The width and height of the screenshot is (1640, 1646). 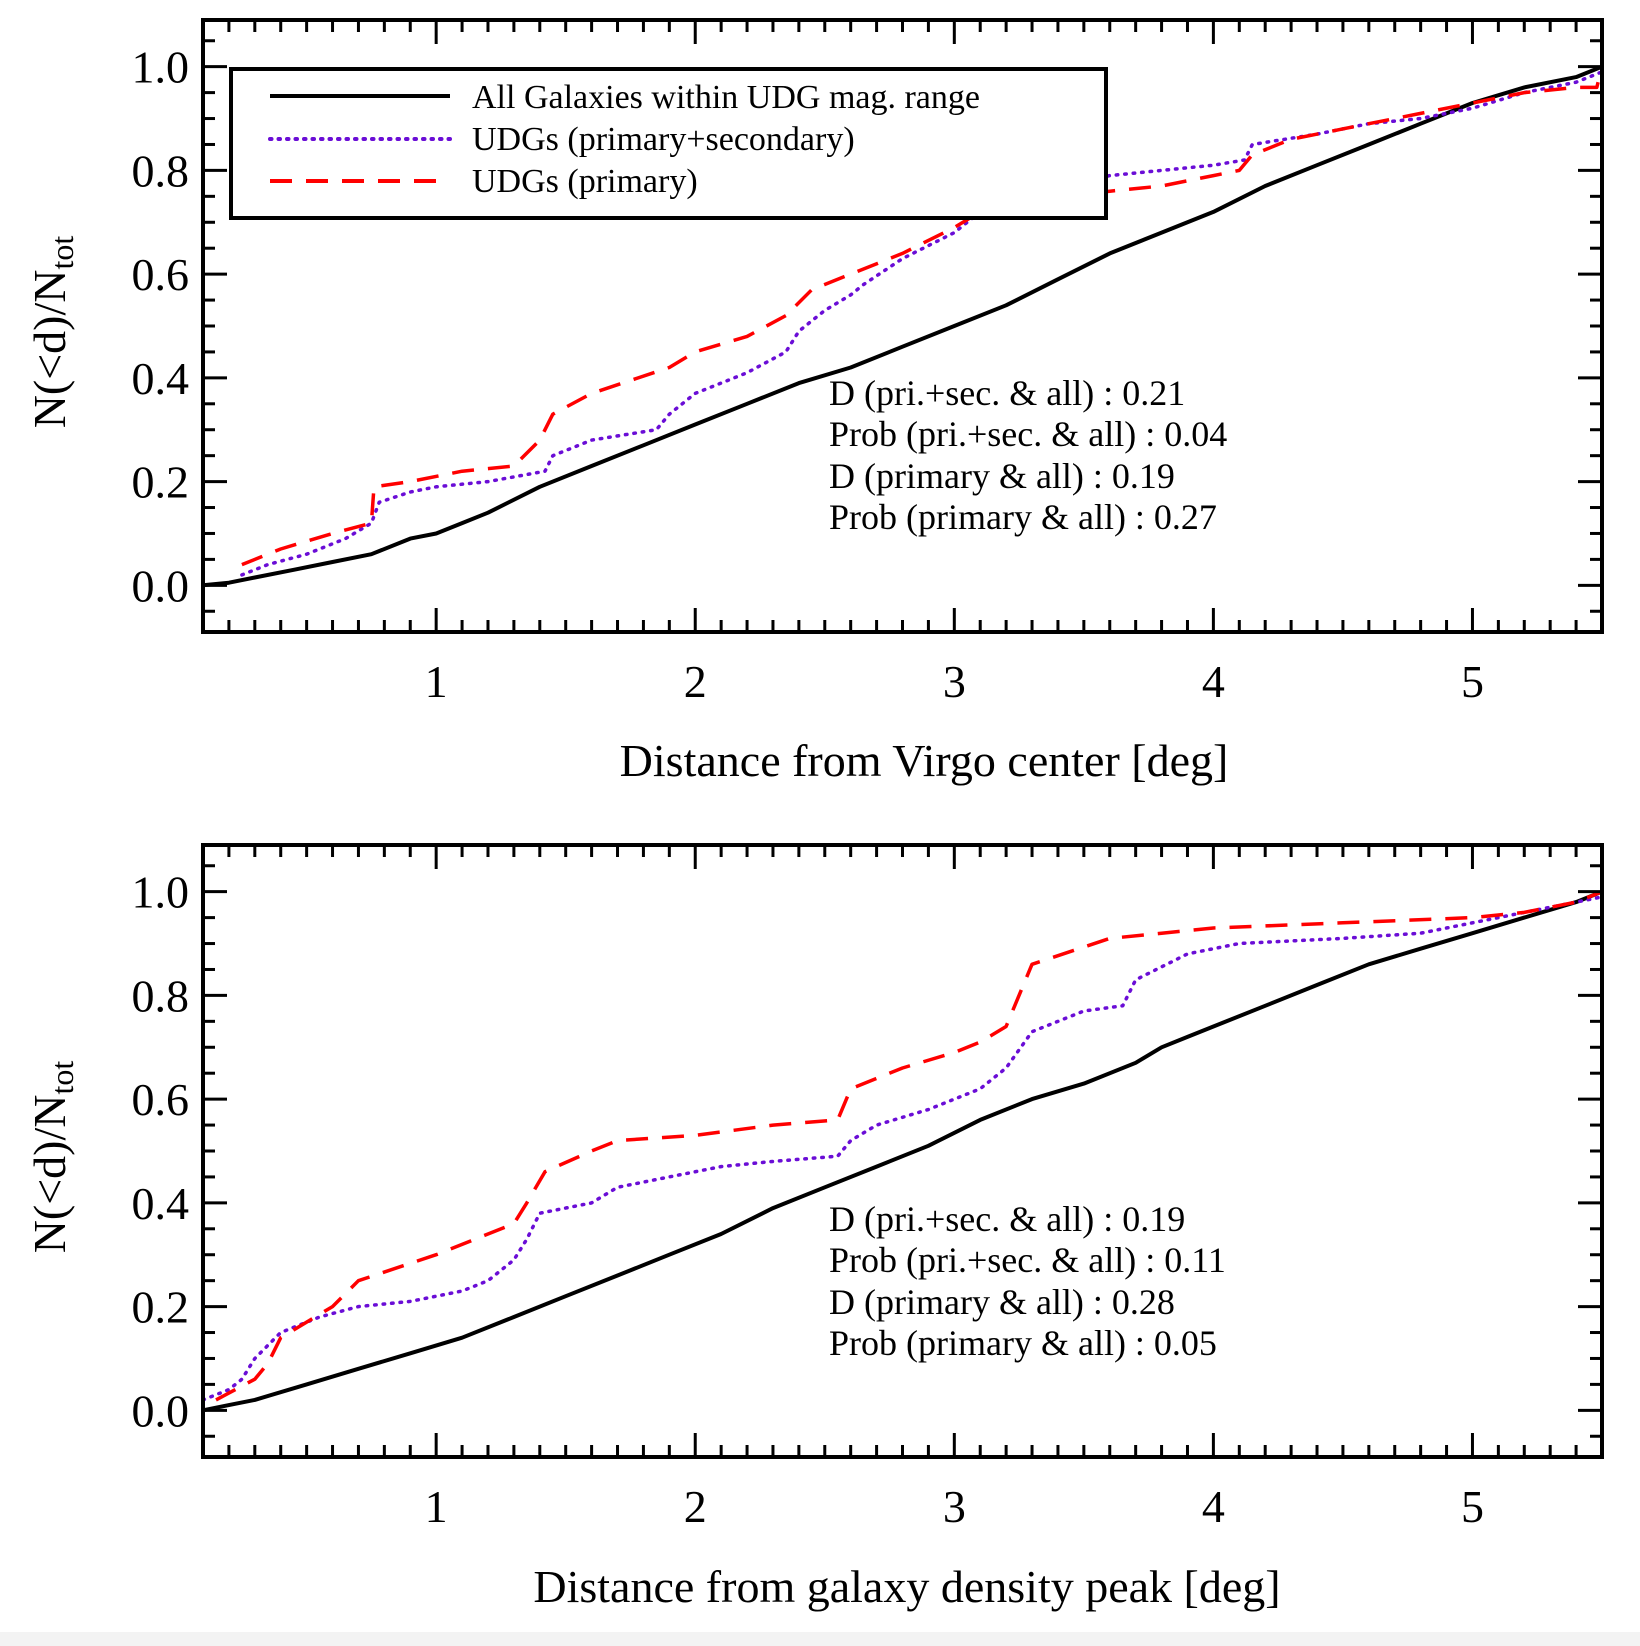 What do you see at coordinates (1027, 1260) in the screenshot?
I see `annotation-line: Prob (pri.+sec. & all) : 0.11` at bounding box center [1027, 1260].